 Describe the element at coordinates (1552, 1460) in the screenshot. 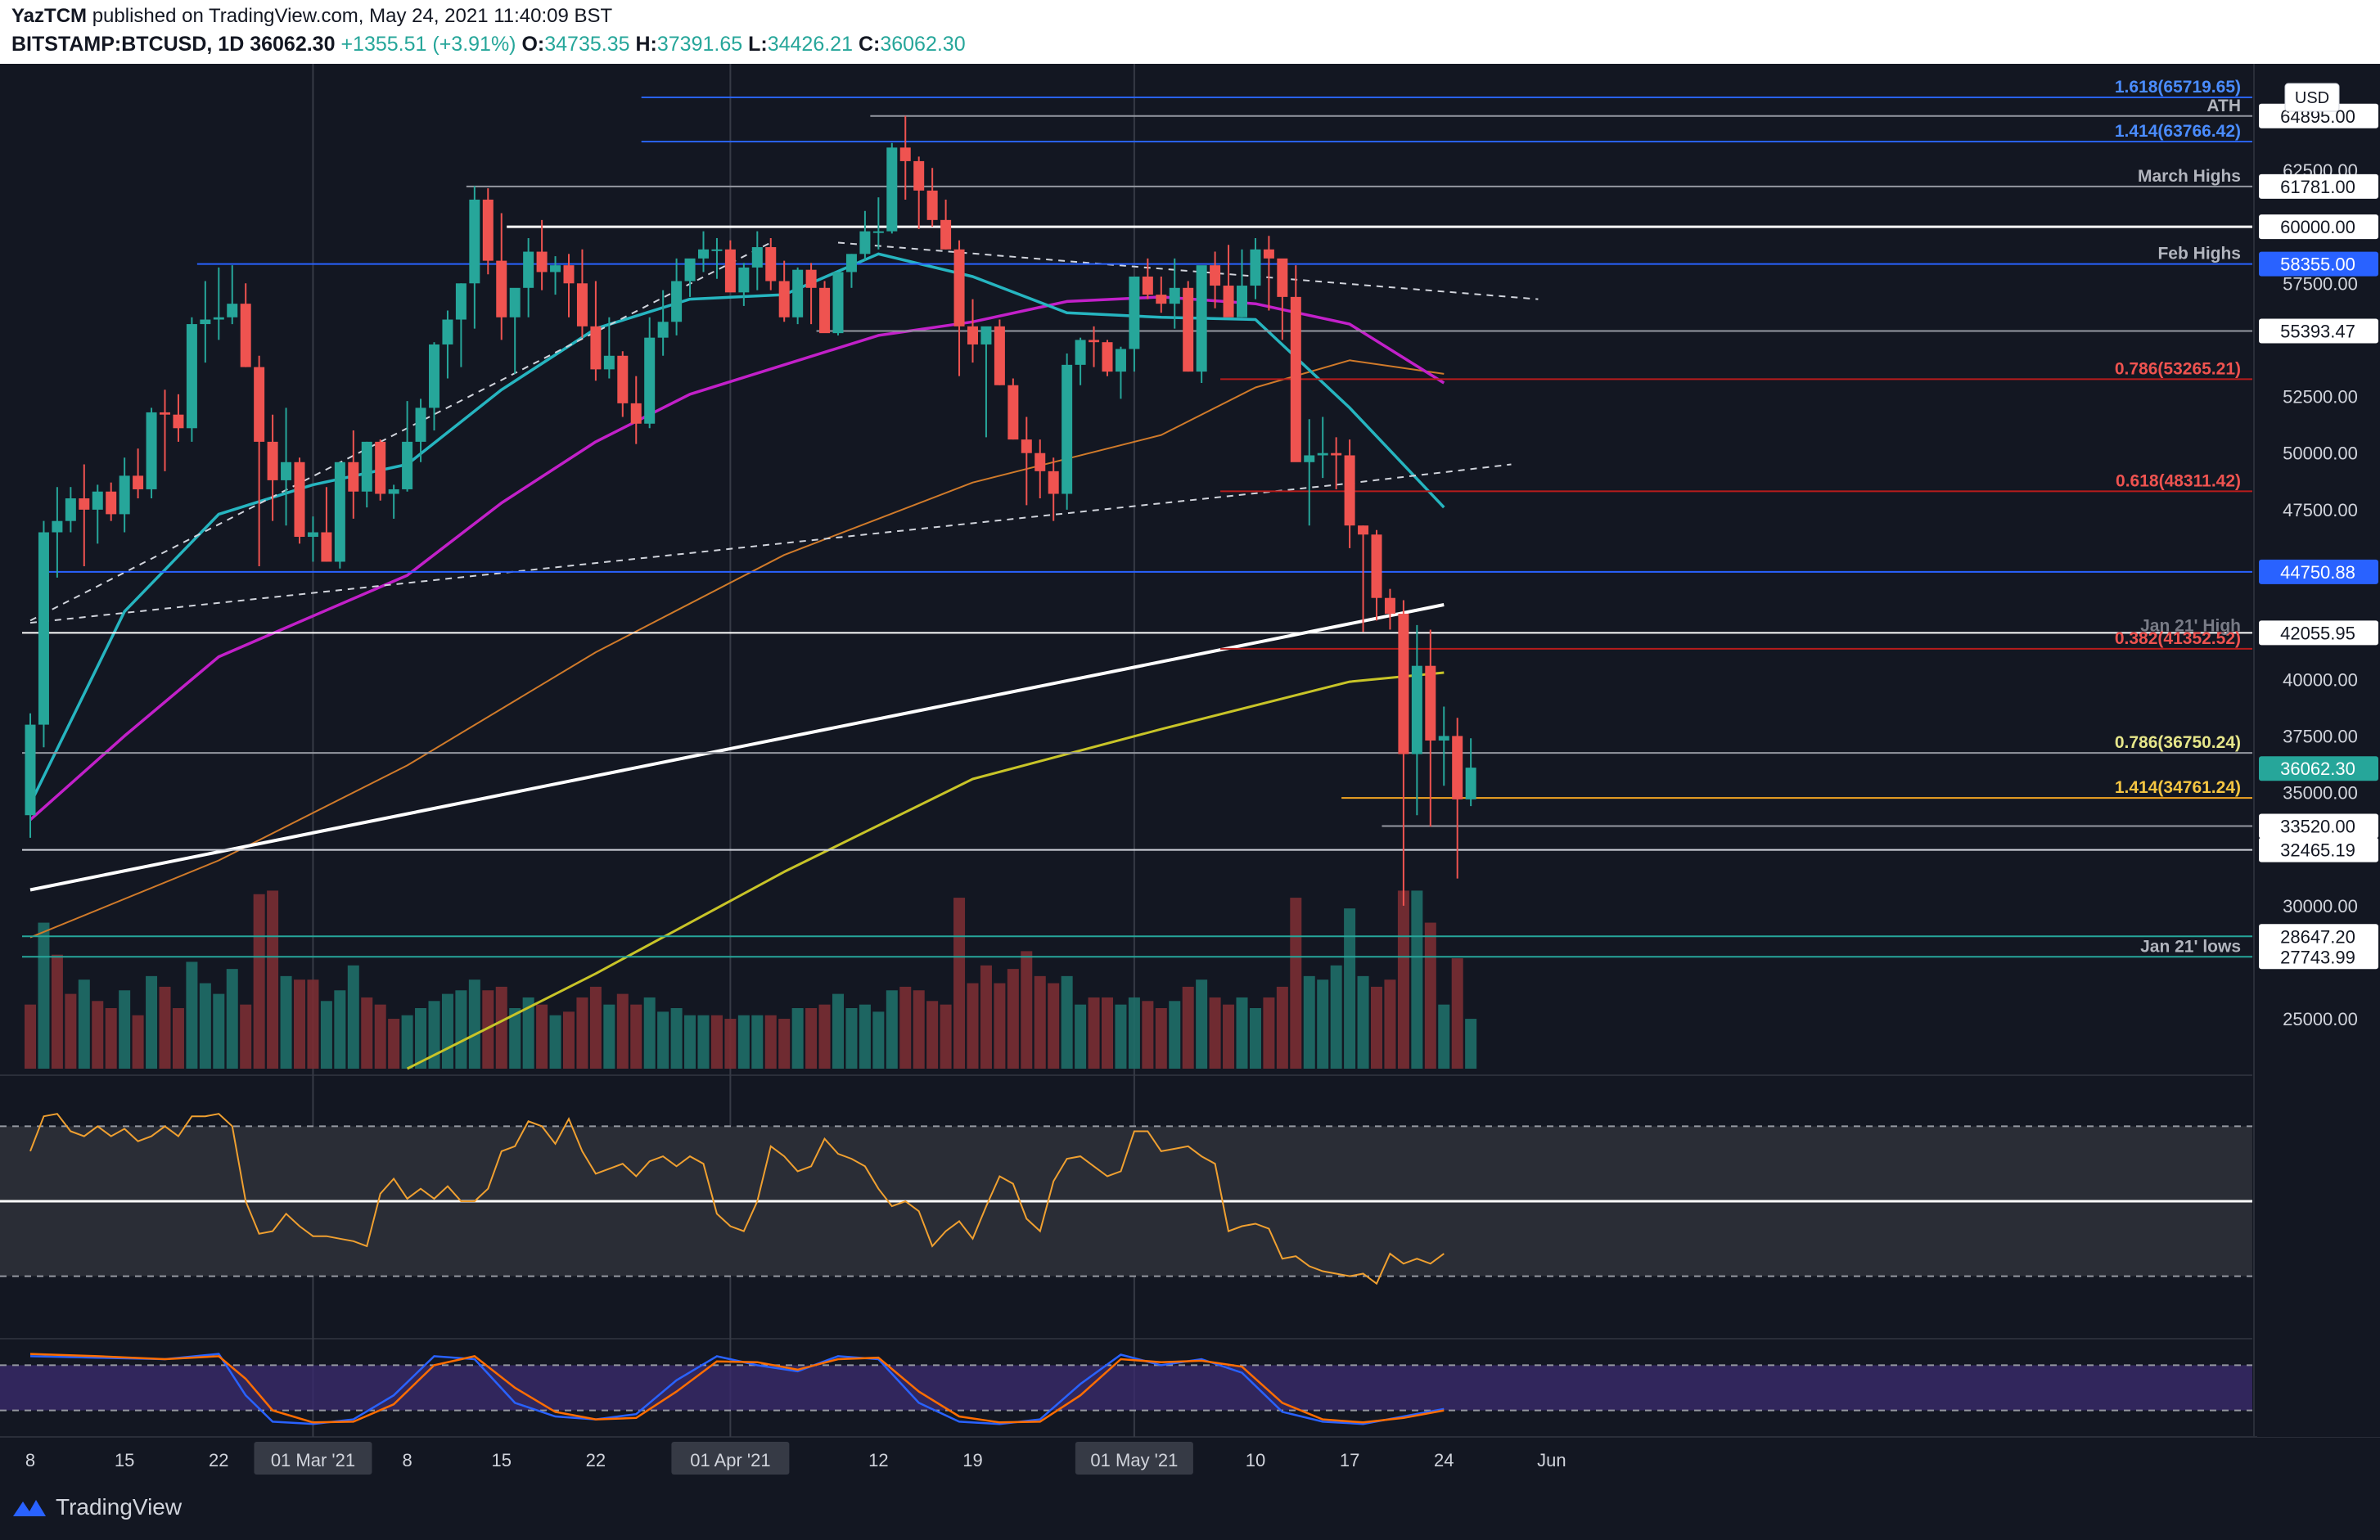

I see `time-tick-label: Jun` at that location.